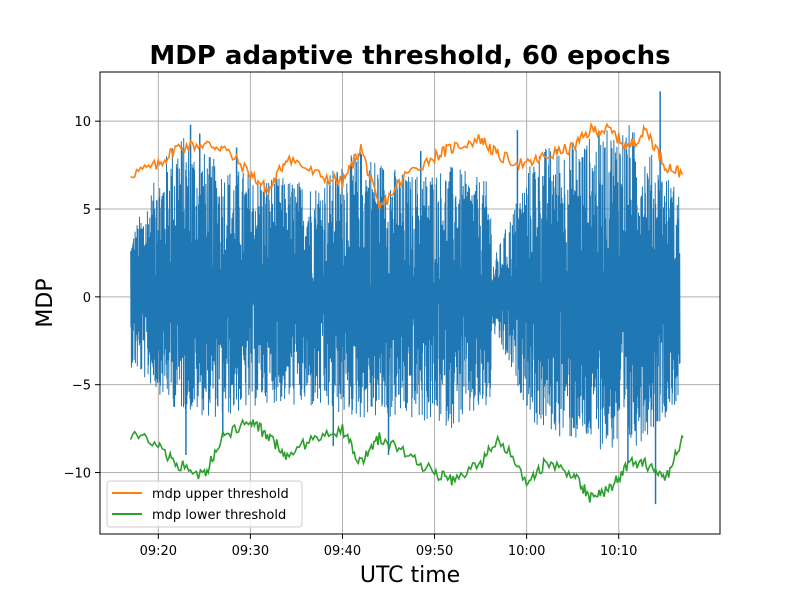 The image size is (800, 600). I want to click on y-axis-label: MDP, so click(45, 302).